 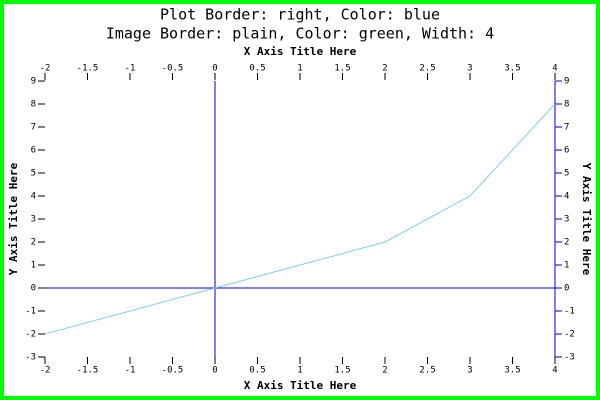 I want to click on y-tick-label-left: 4, so click(x=33, y=197).